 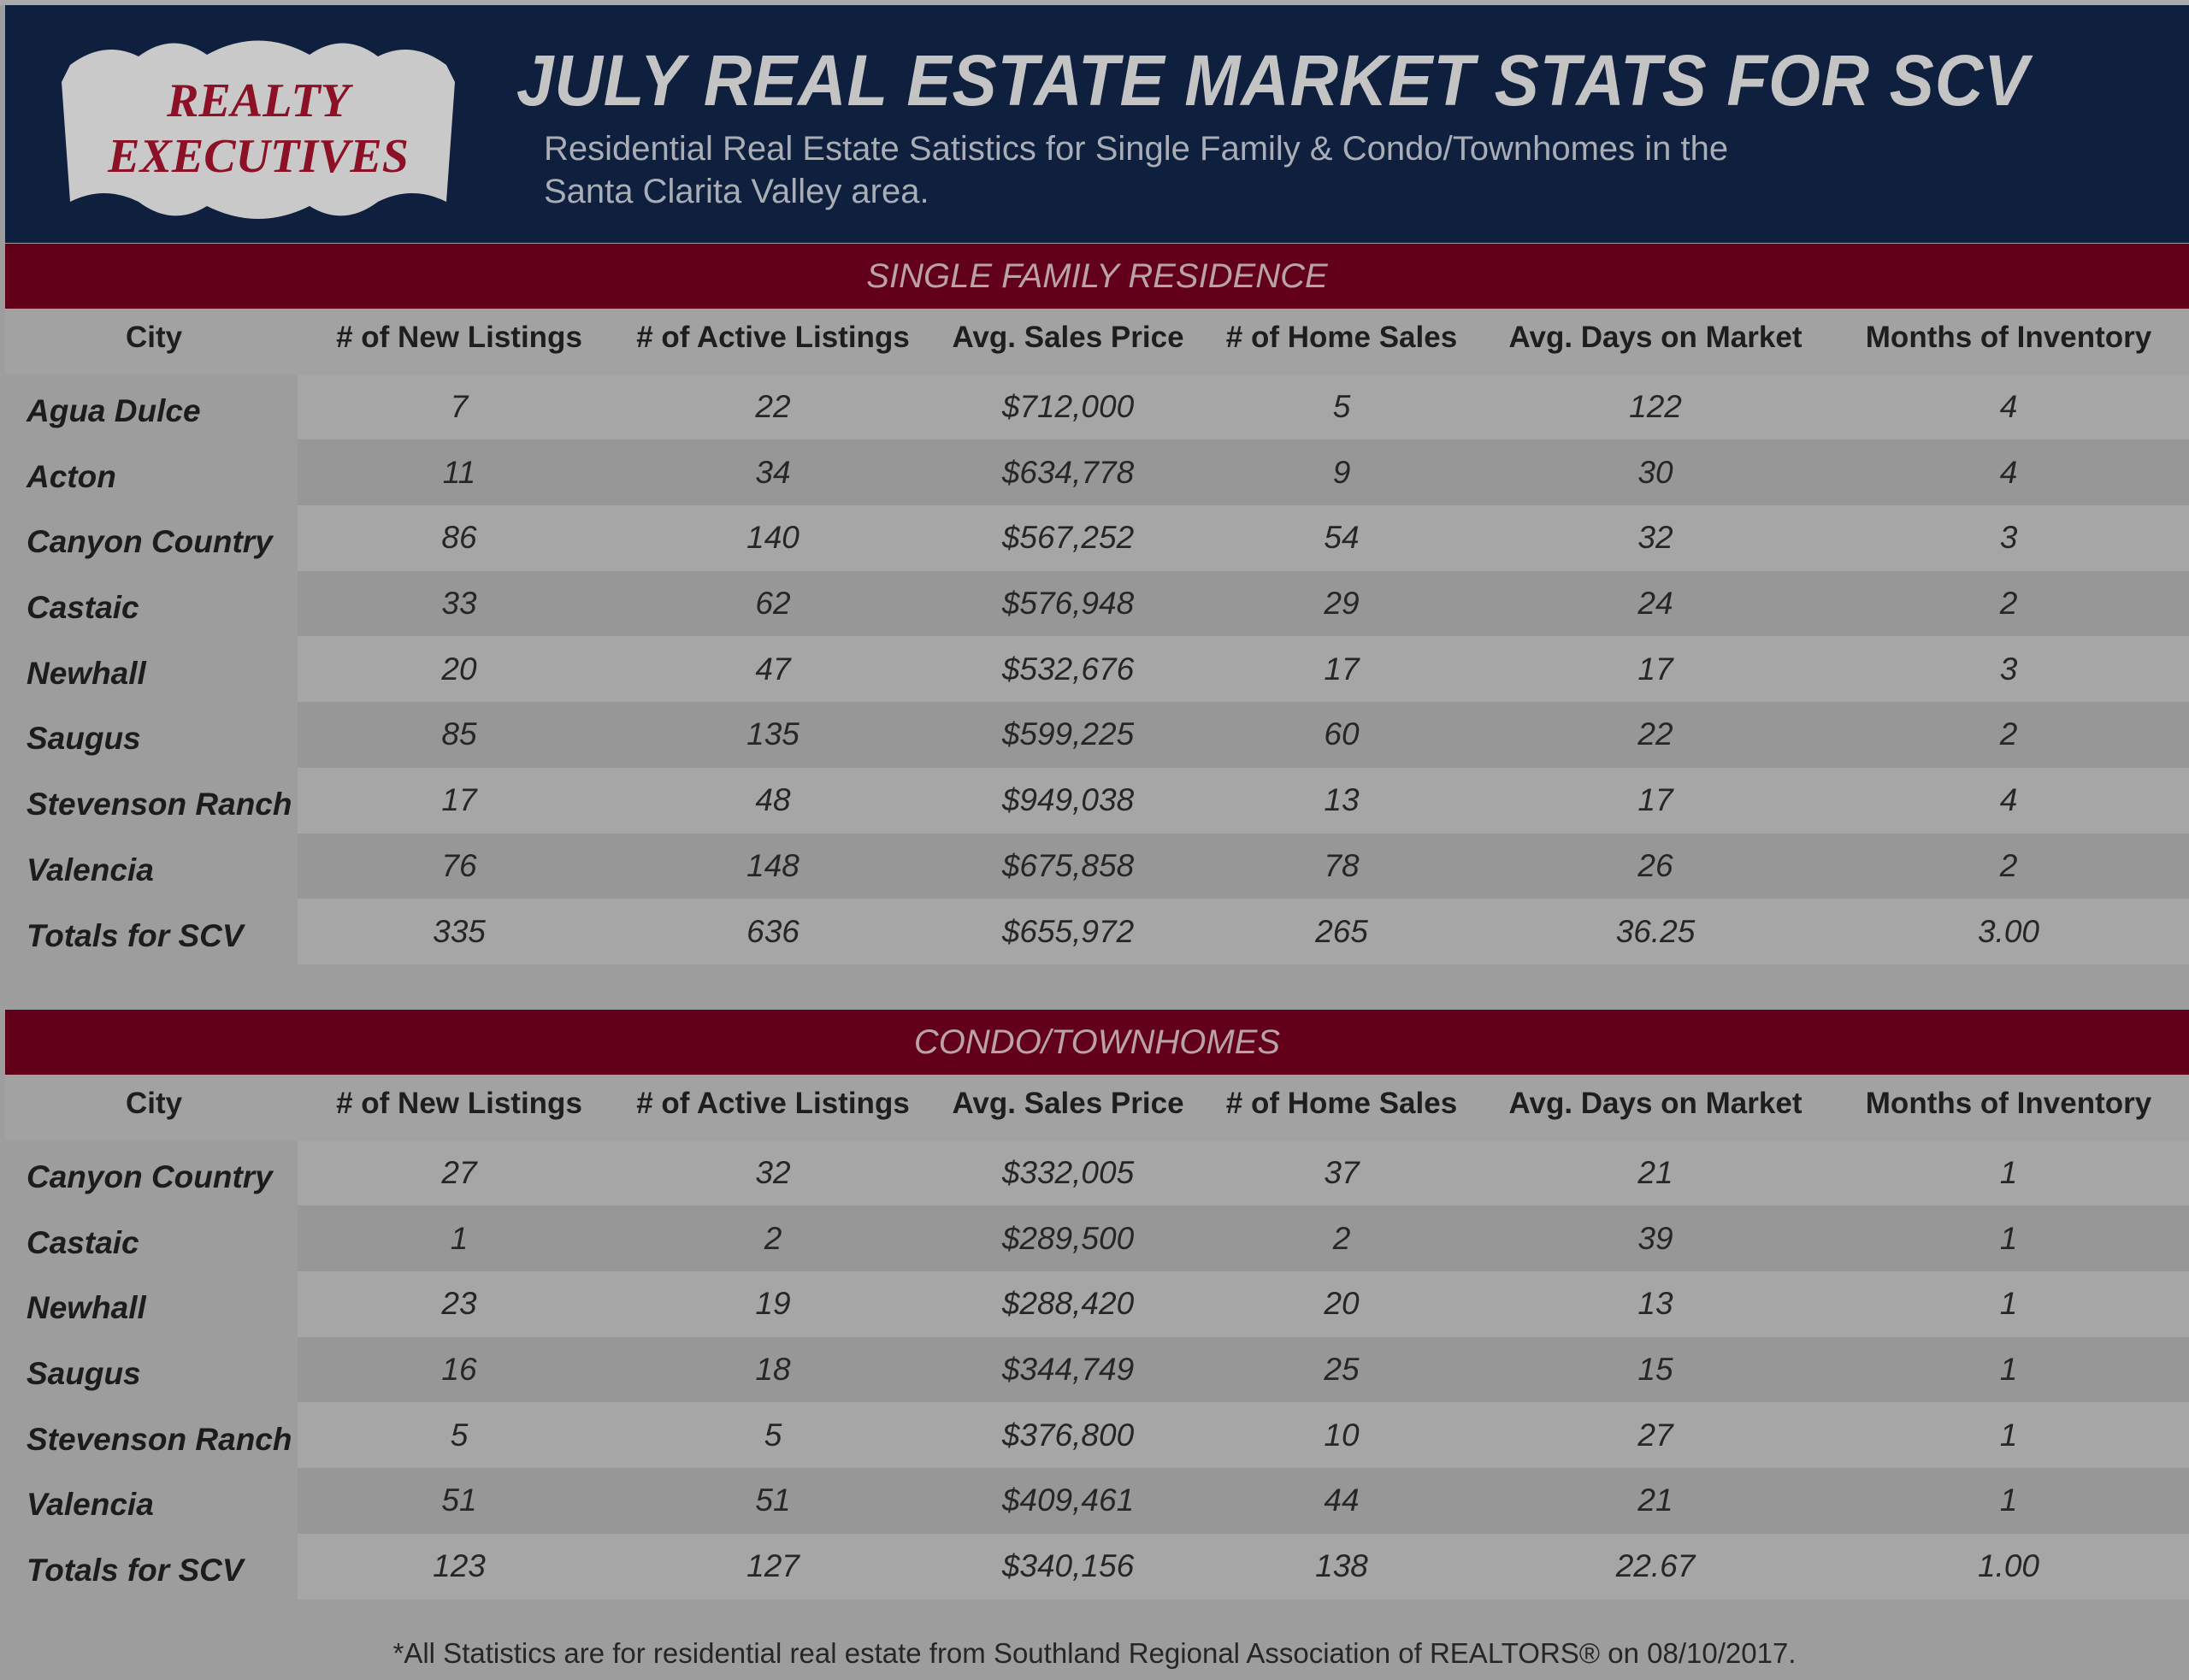 I want to click on value-cell: 78, so click(x=1342, y=865).